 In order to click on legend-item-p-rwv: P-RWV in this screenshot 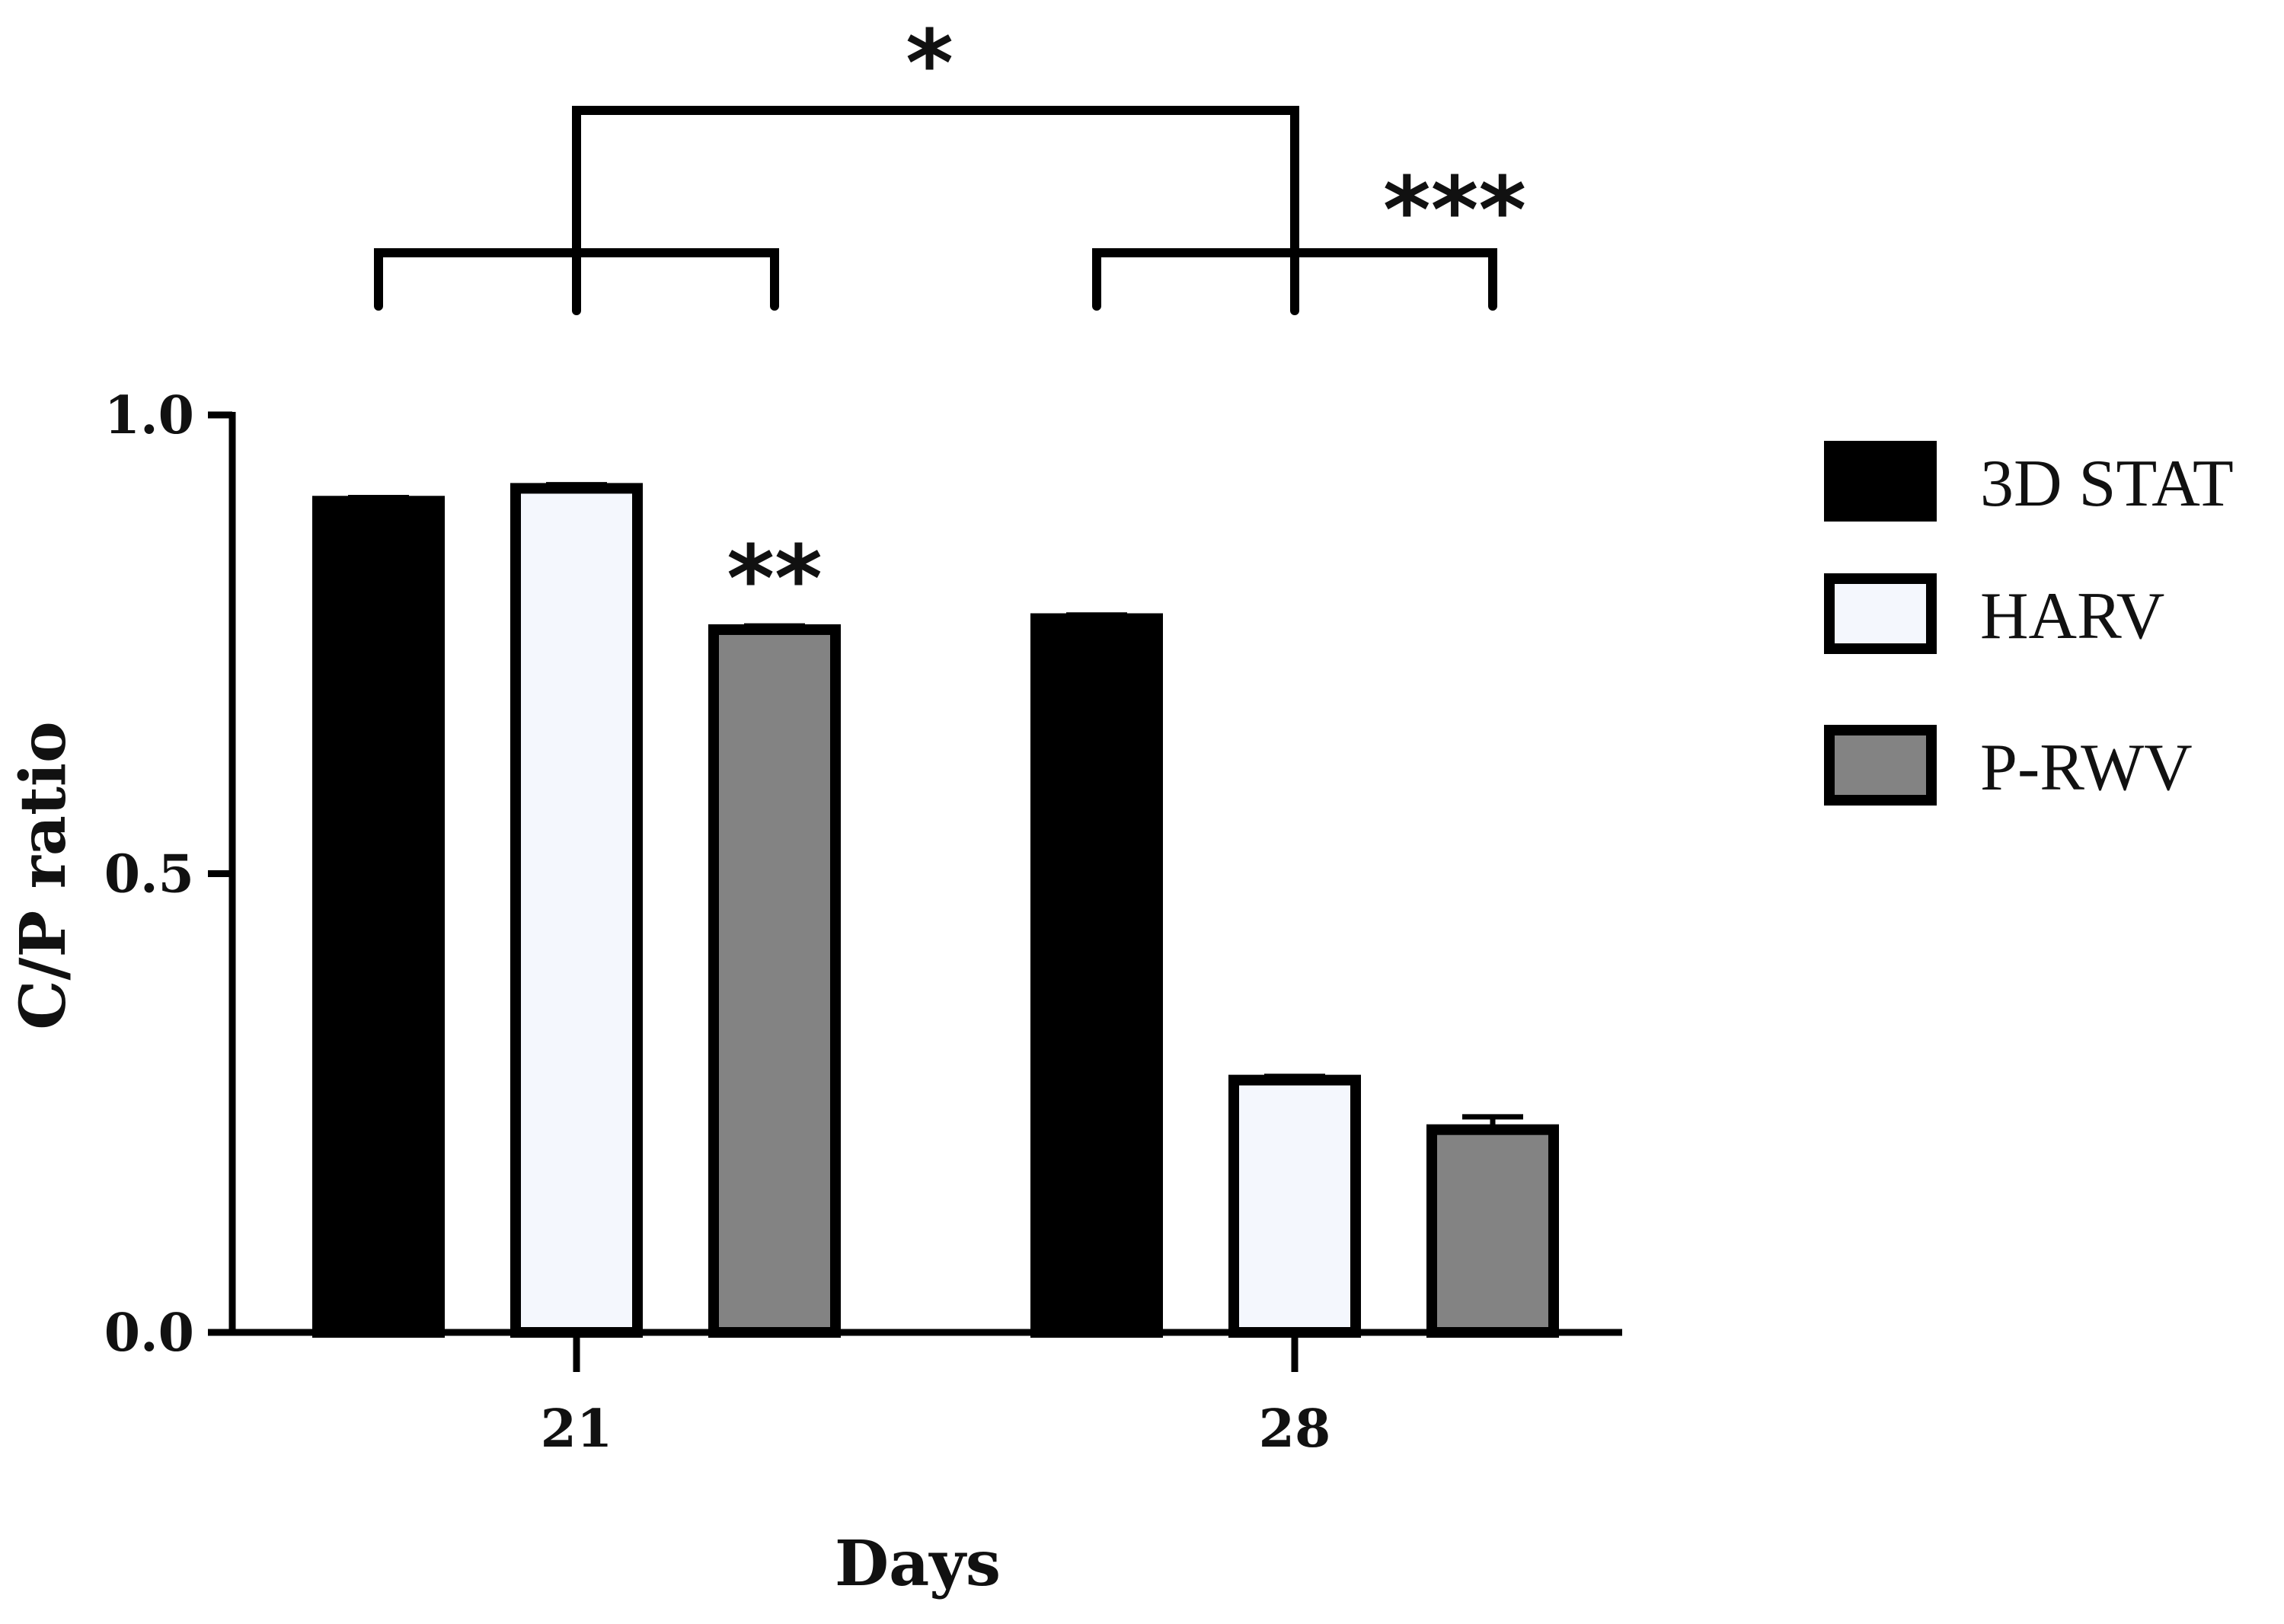, I will do `click(2008, 765)`.